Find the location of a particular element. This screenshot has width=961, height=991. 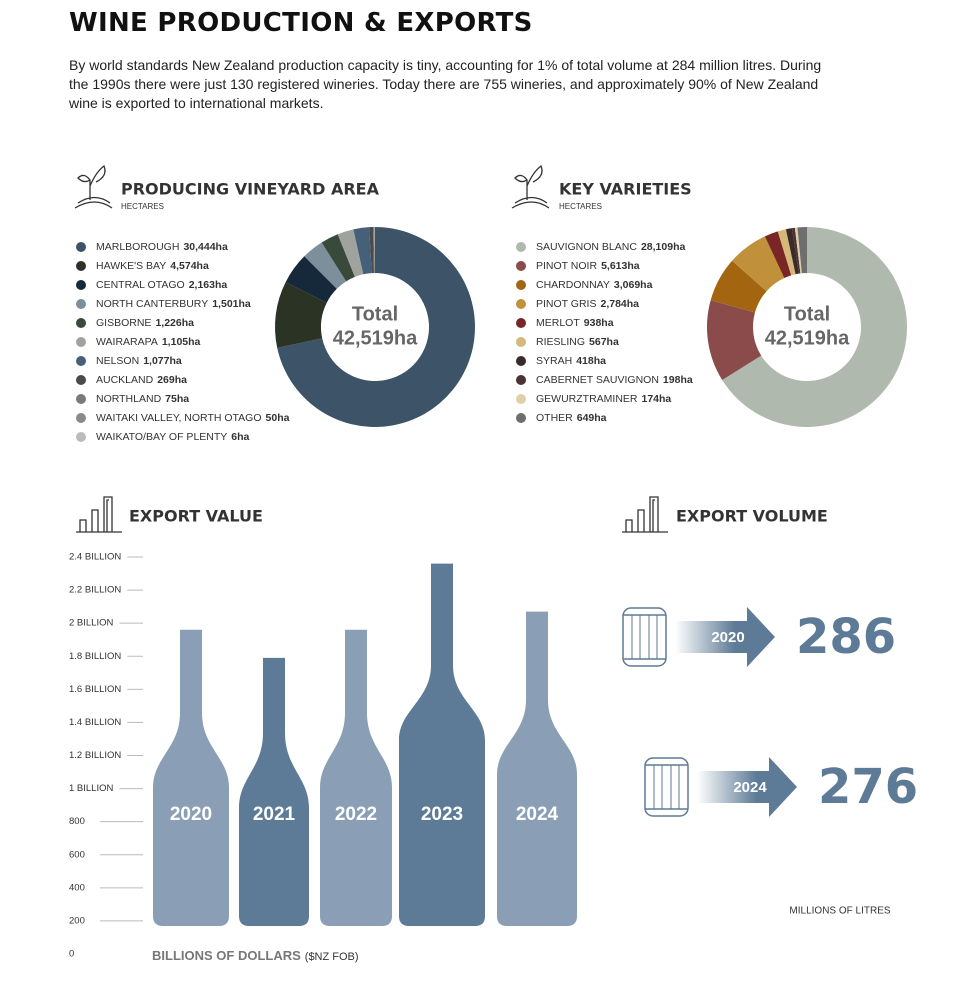

legend-label: NORTH CANTERBURY is located at coordinates (152, 304).